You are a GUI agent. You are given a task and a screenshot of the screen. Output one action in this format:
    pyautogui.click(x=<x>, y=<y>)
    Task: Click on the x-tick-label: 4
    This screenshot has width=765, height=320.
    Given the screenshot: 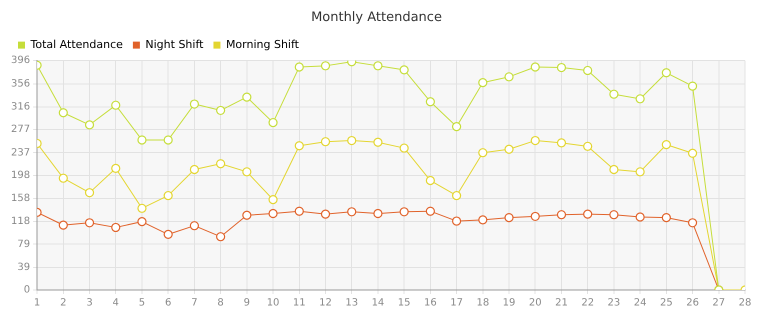 What is the action you would take?
    pyautogui.click(x=115, y=303)
    